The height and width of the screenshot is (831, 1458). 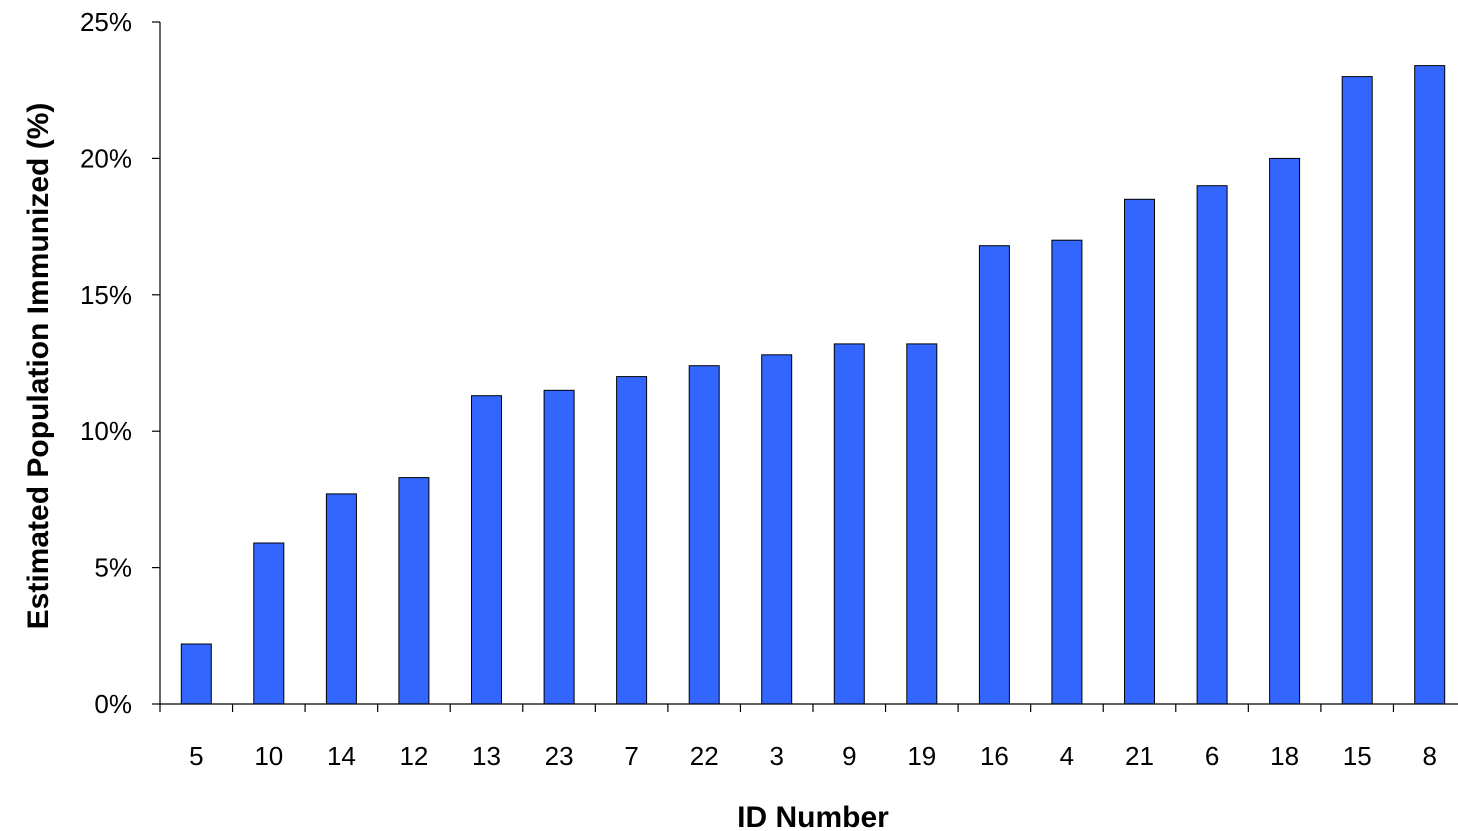 I want to click on x-tick-label: 21, so click(x=1139, y=756).